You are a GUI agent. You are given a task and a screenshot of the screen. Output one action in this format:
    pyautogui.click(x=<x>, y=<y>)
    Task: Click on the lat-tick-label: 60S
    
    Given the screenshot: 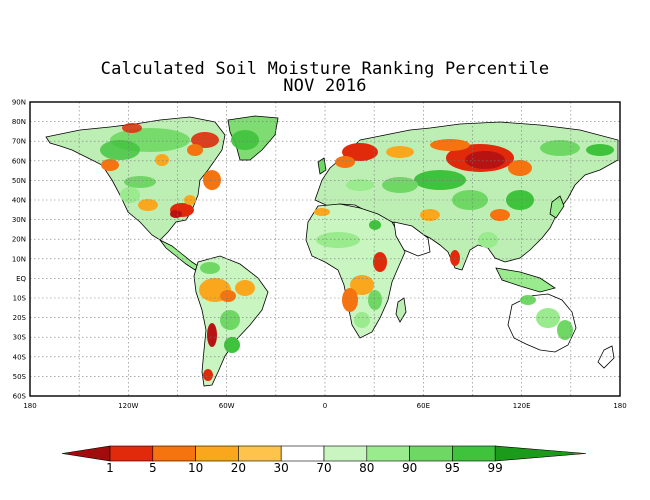 What is the action you would take?
    pyautogui.click(x=20, y=397)
    